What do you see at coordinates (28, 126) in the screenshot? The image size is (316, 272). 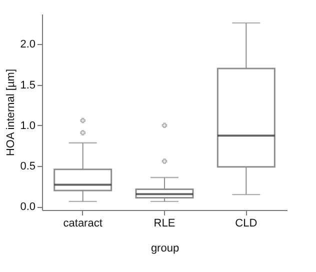 I see `y-tick-label: 1.0` at bounding box center [28, 126].